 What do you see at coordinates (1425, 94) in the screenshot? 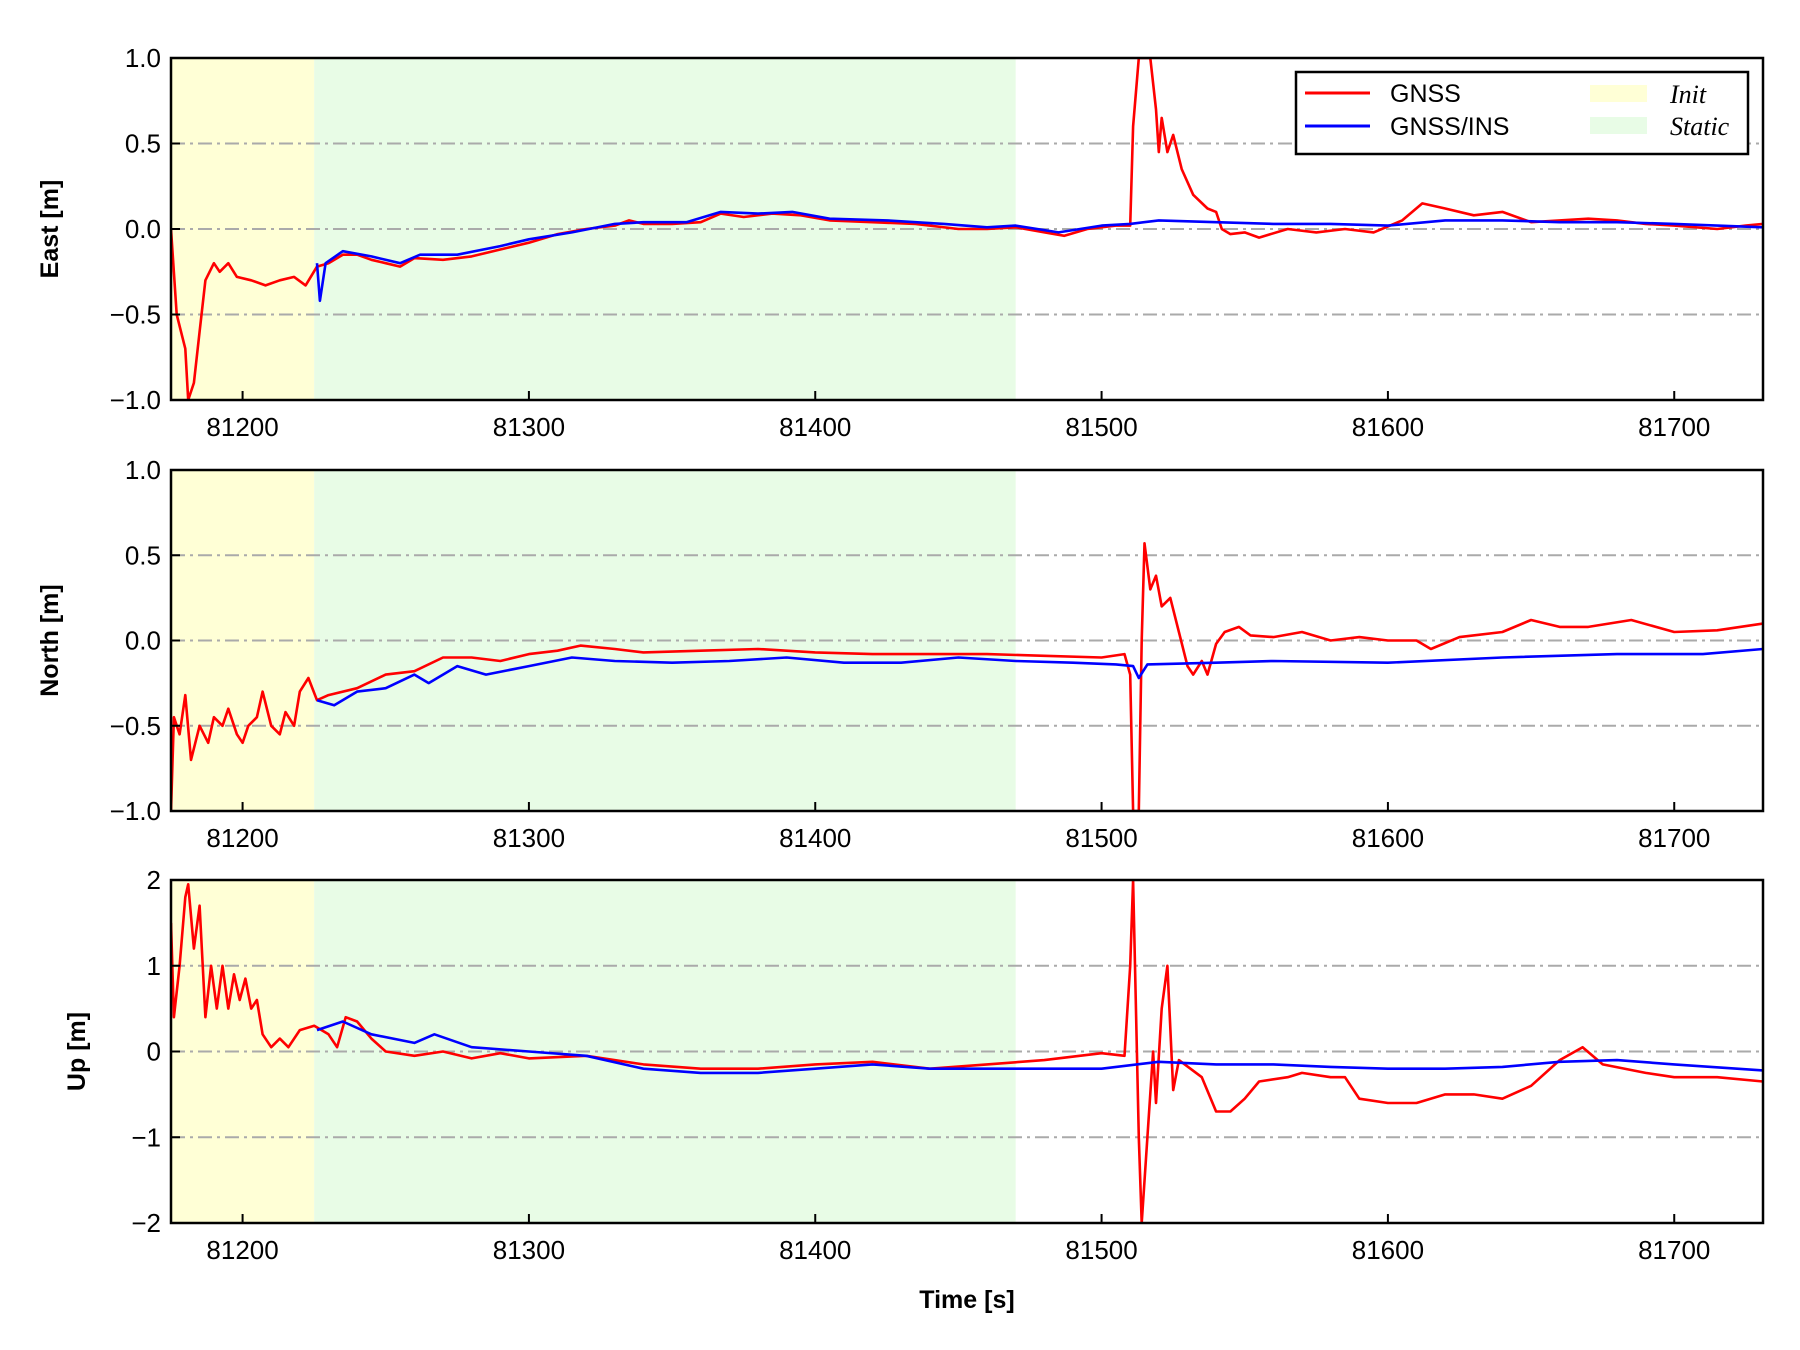
I see `legend-label-gnss: GNSS` at bounding box center [1425, 94].